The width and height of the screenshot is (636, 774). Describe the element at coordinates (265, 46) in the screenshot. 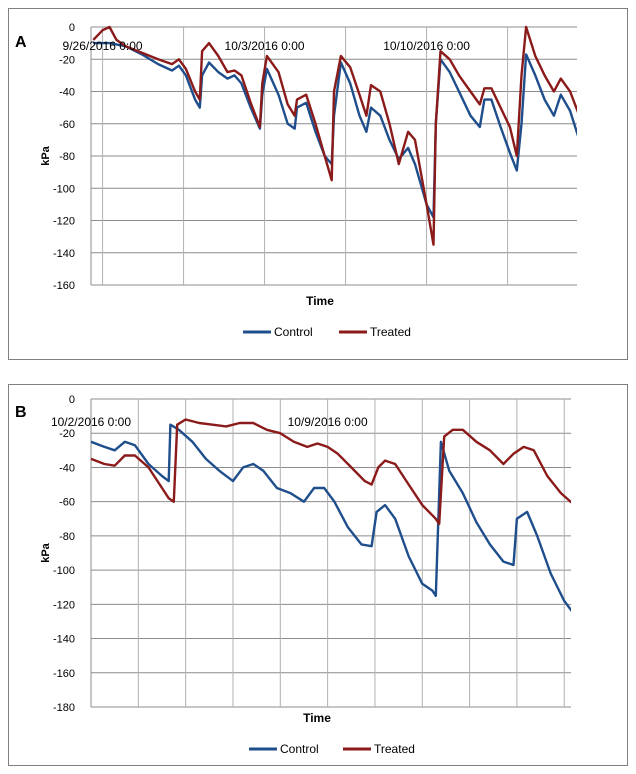

I see `x-tick-label: 10/3/2016 0:00` at that location.